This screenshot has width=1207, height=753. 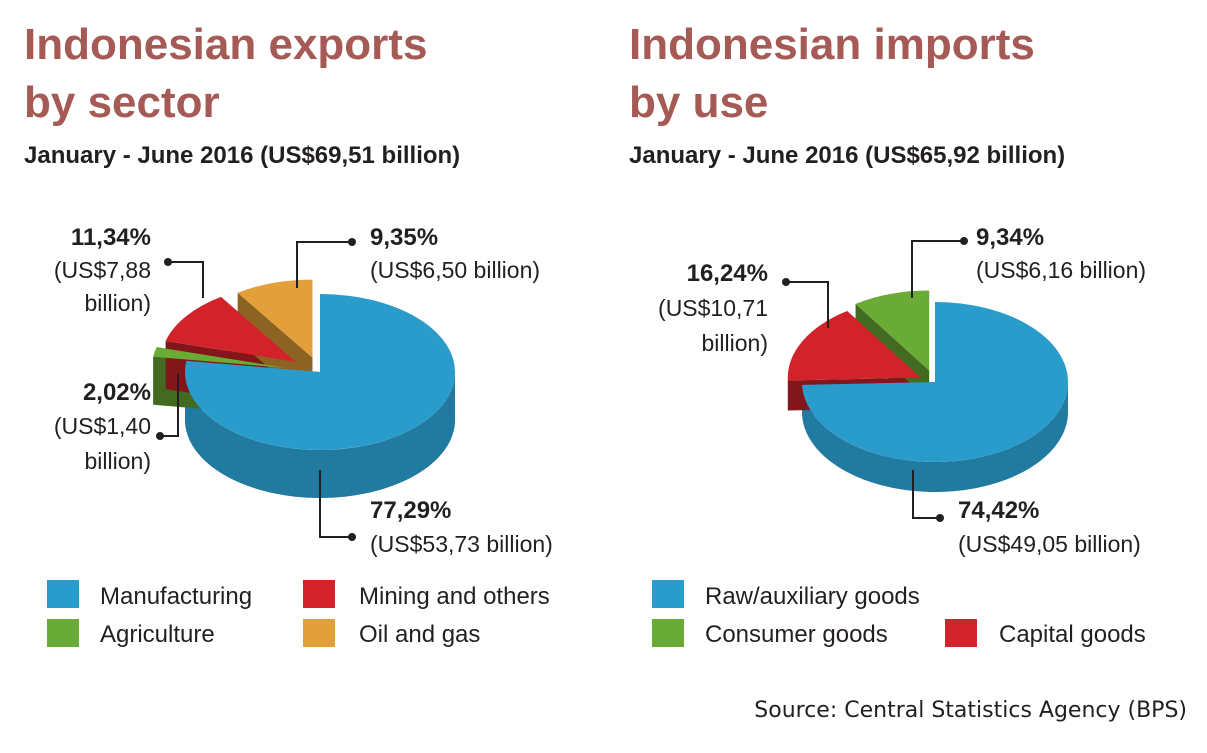 I want to click on source-note: Source: Central Statistics Agency (BPS), so click(x=970, y=710).